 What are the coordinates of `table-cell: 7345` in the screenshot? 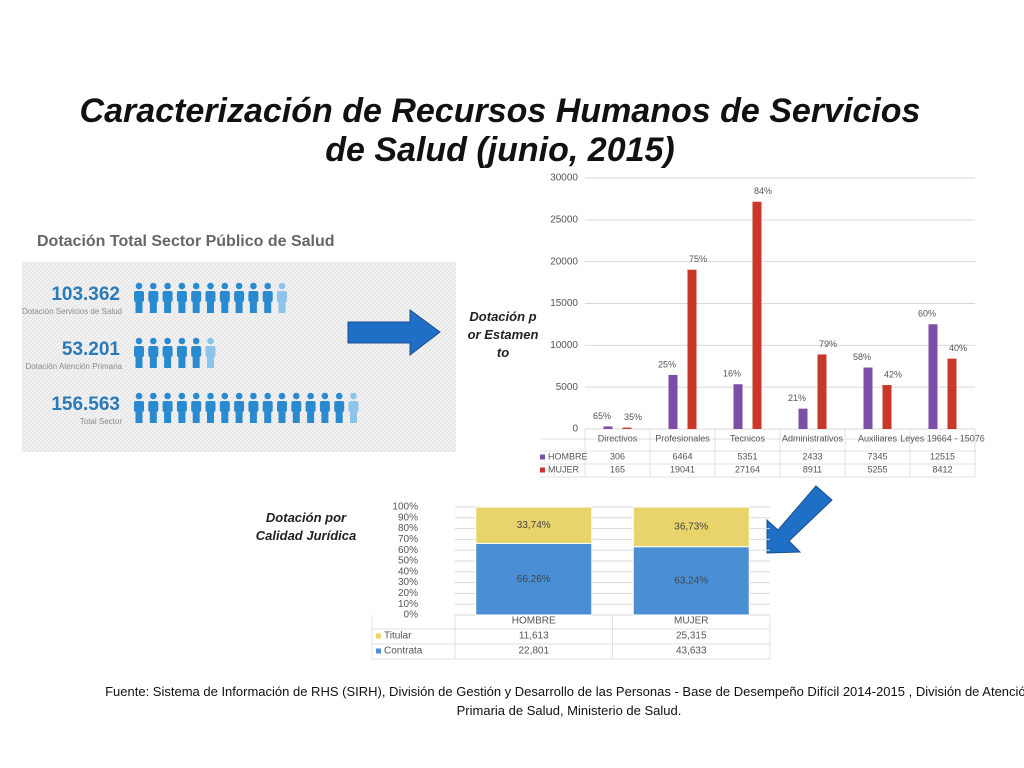 It's located at (877, 456).